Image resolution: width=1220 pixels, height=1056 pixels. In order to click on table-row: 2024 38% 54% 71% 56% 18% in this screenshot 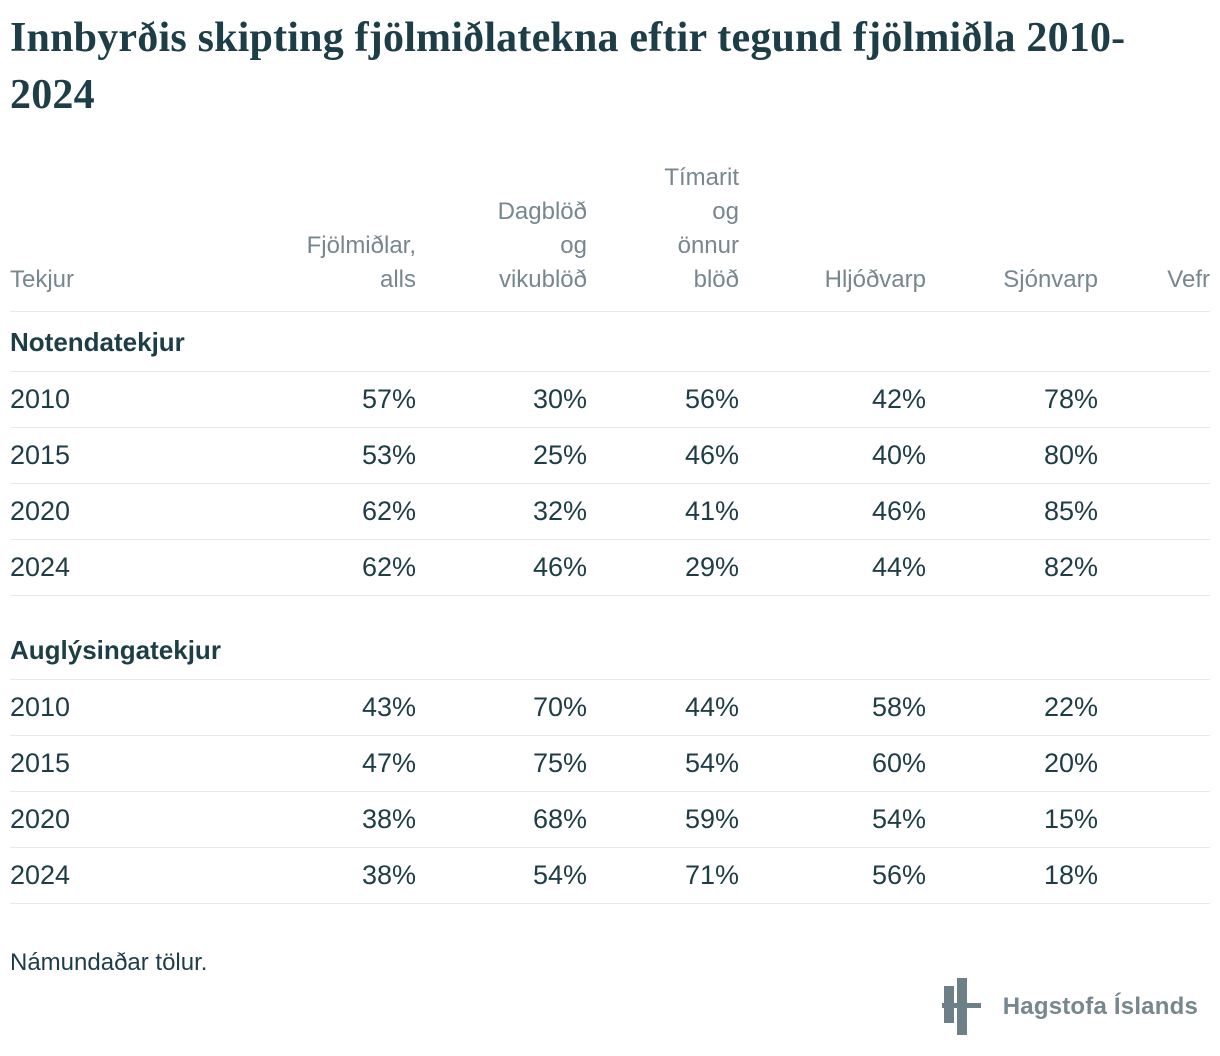, I will do `click(610, 875)`.